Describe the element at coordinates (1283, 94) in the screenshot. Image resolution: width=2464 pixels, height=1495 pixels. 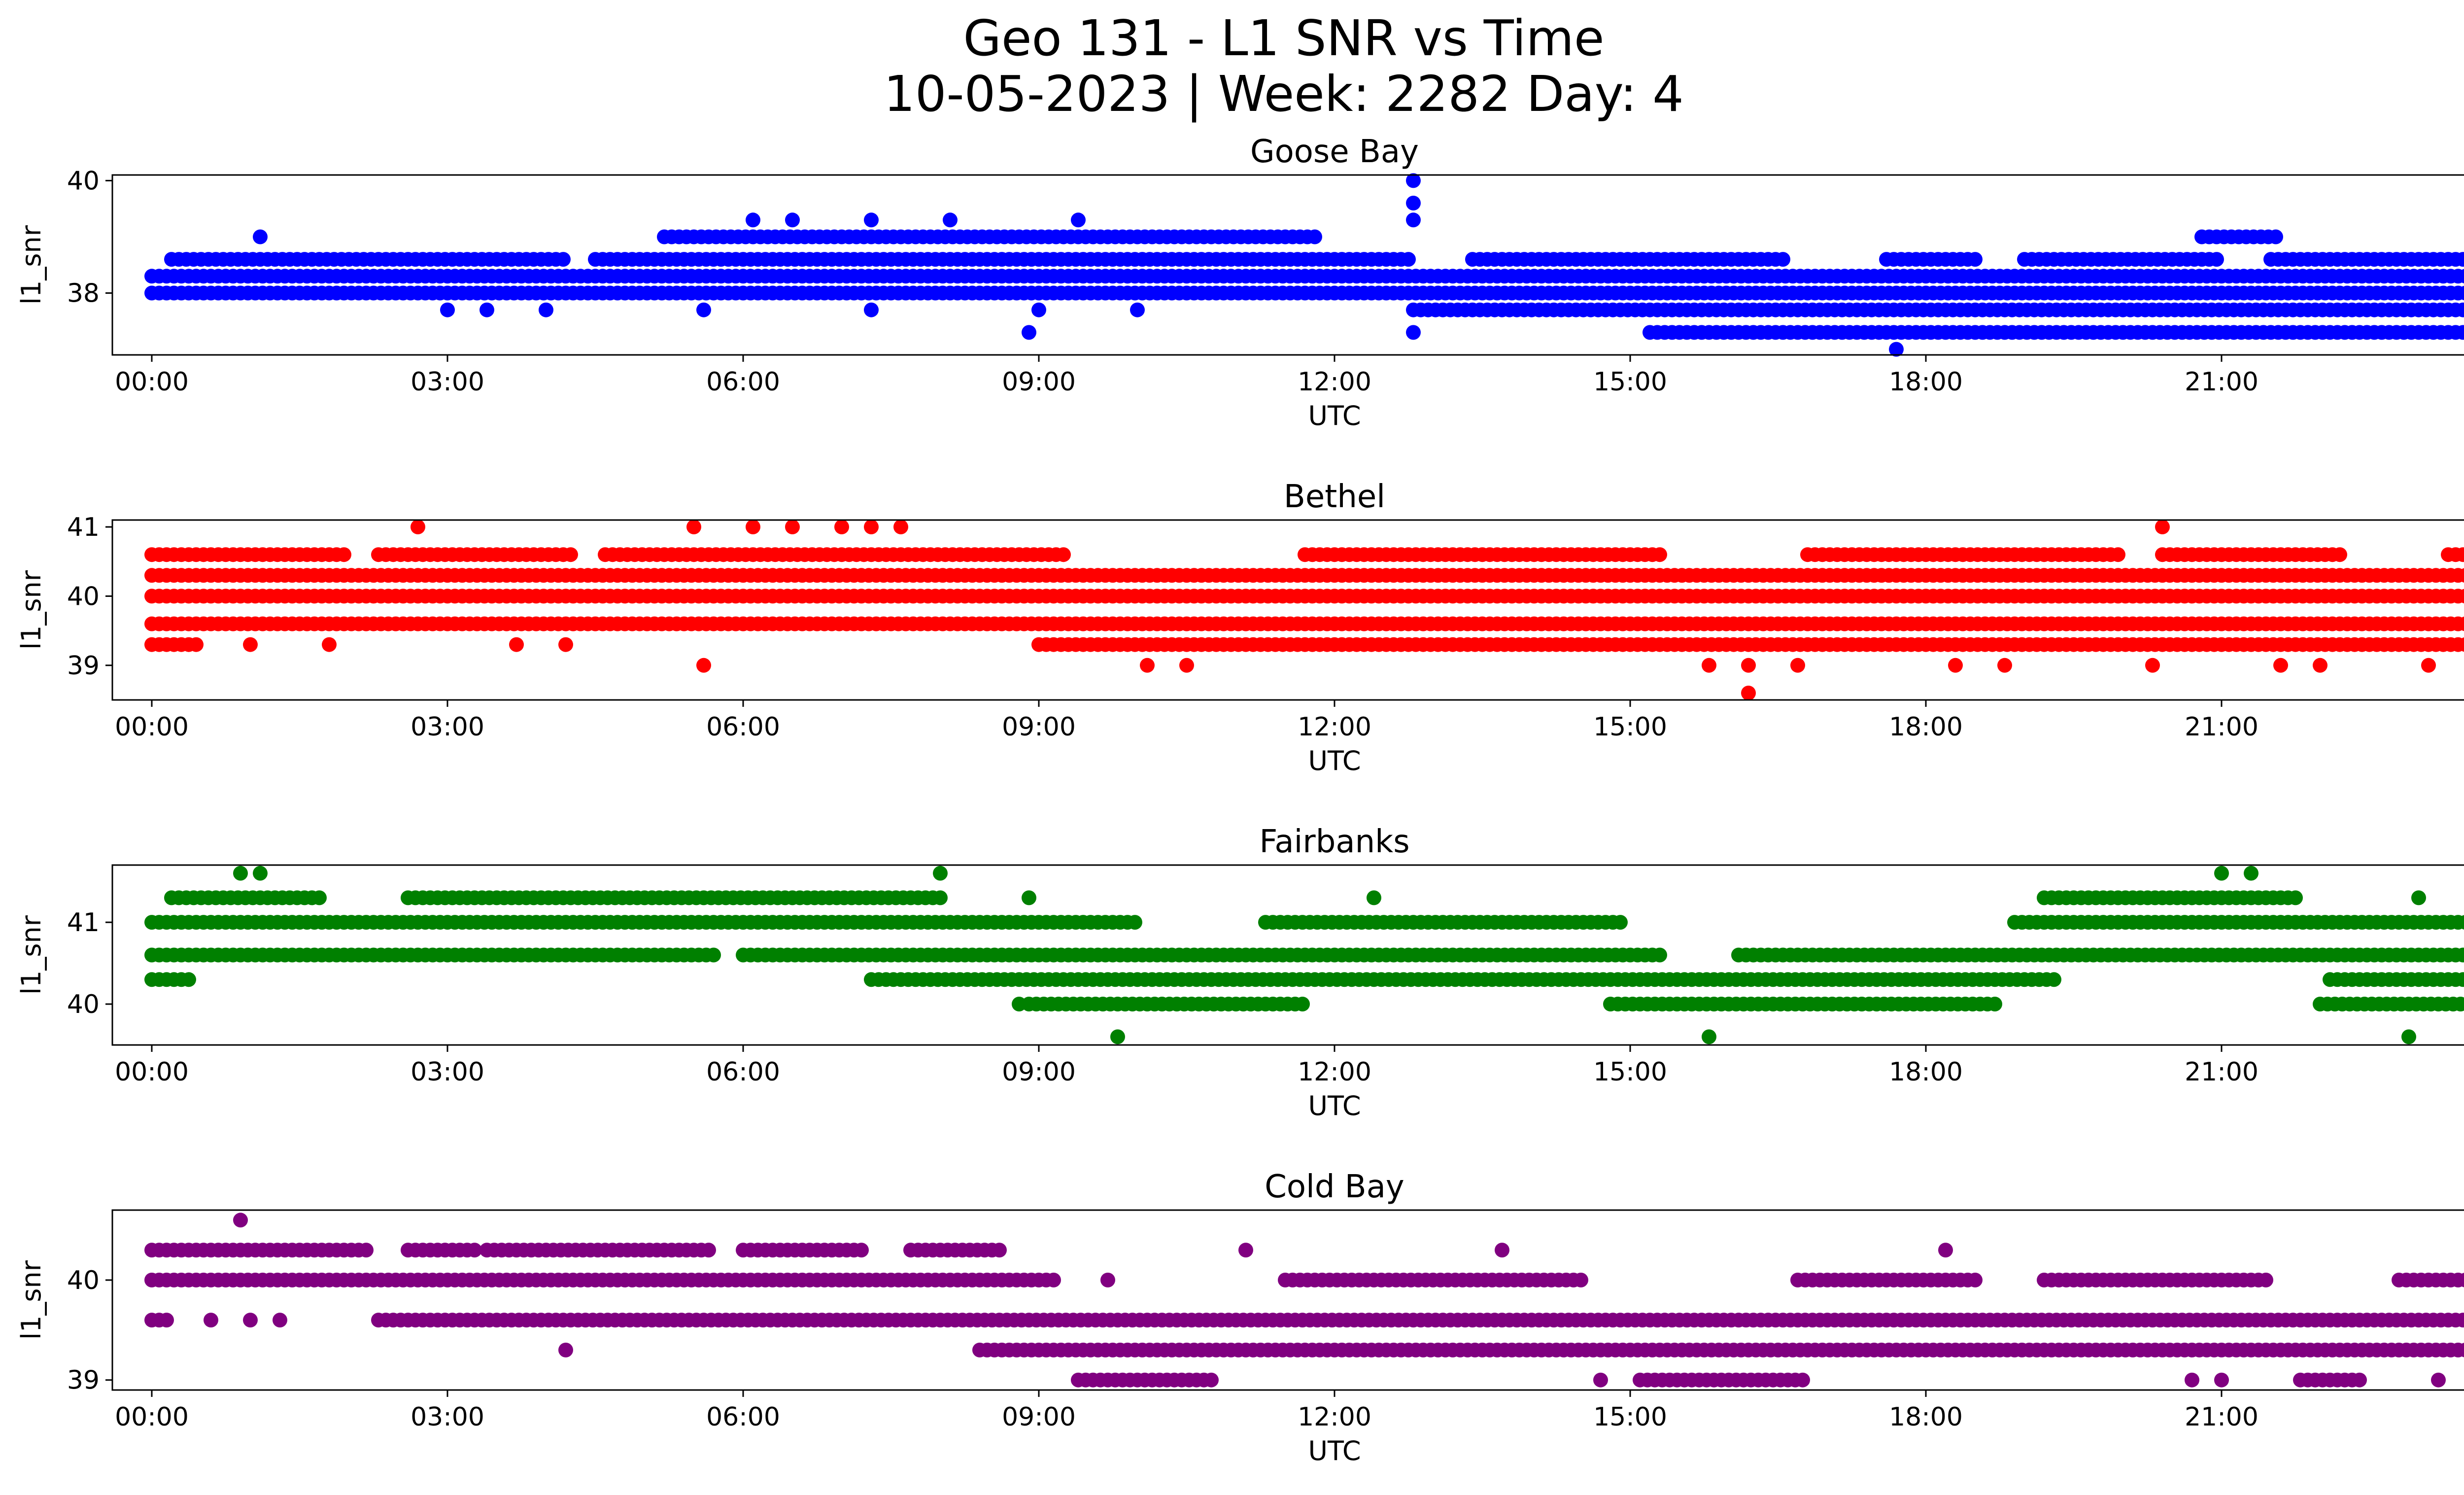
I see `figure-subtitle: 10-05-2023 | Week: 2282 Day: 4` at that location.